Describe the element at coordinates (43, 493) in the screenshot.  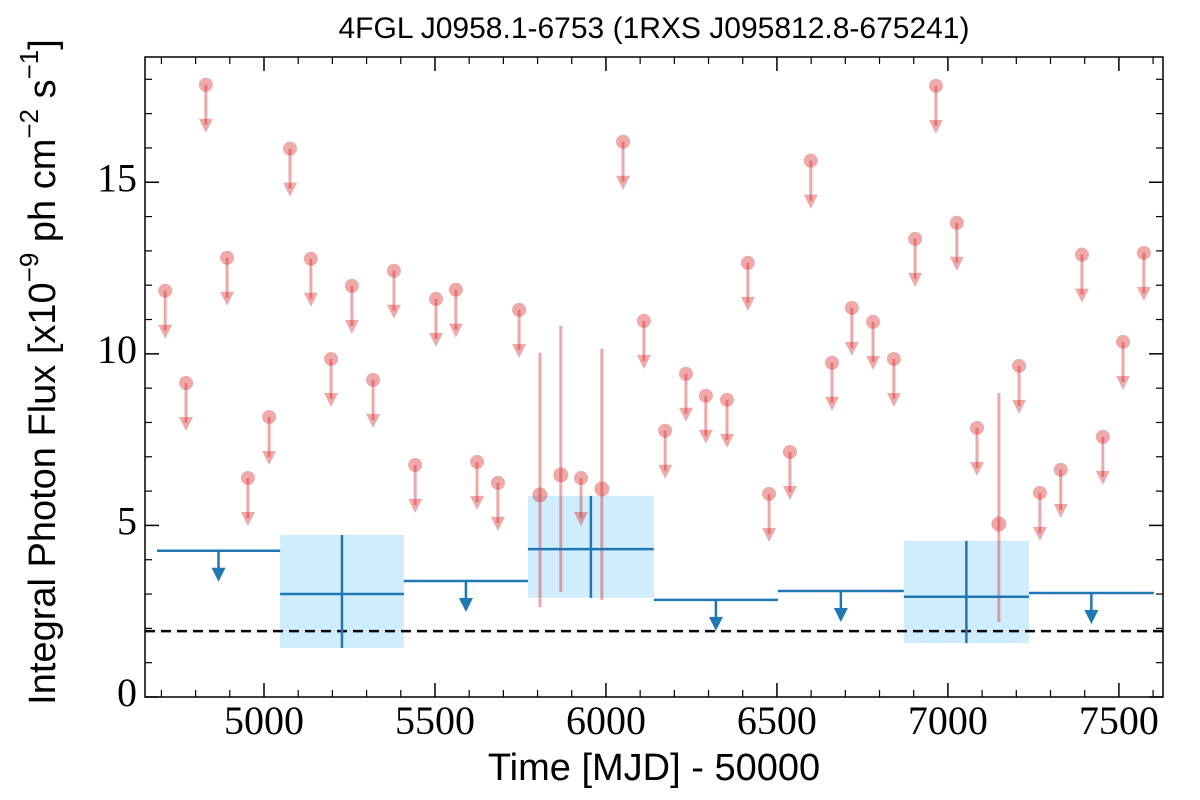
I see `y-label-part: Integral Photon Flux [x10` at that location.